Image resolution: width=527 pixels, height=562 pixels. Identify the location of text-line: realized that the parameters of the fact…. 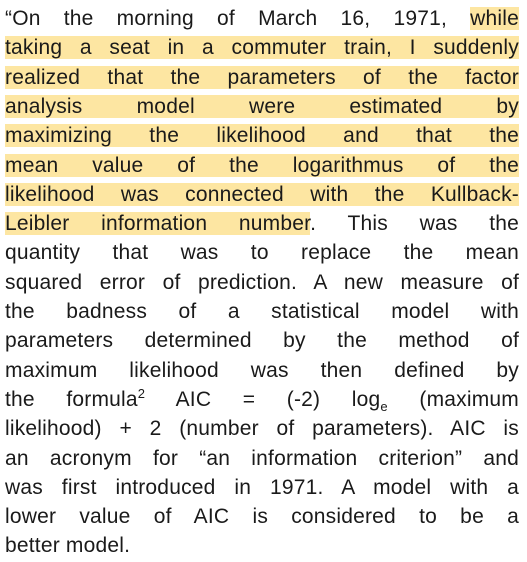
(262, 77).